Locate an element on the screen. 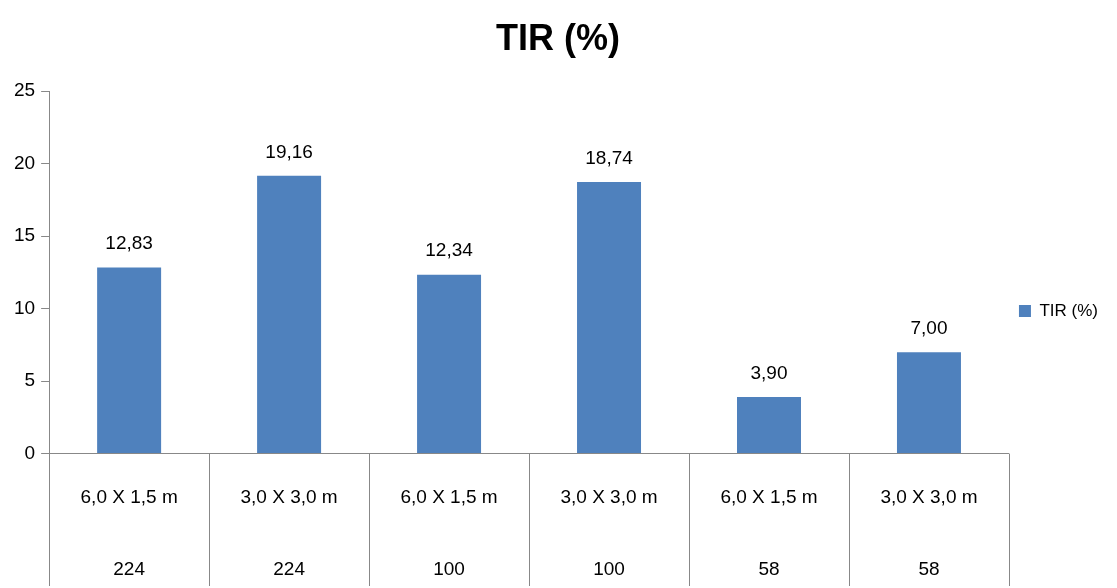 Image resolution: width=1117 pixels, height=588 pixels. category-label: 6,0 X 1,5 m 100 is located at coordinates (449, 532).